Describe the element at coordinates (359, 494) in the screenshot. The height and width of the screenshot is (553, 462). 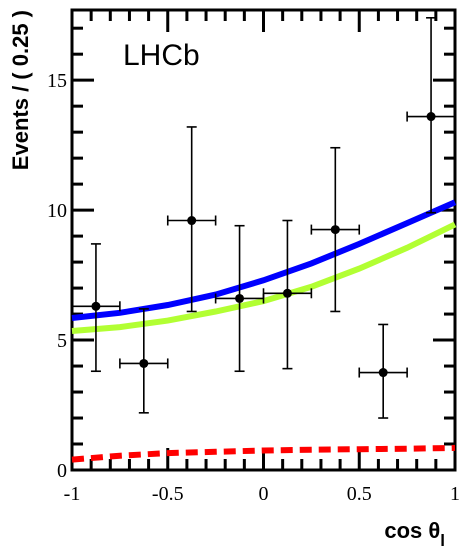
I see `x-tick-label: 0.5` at that location.